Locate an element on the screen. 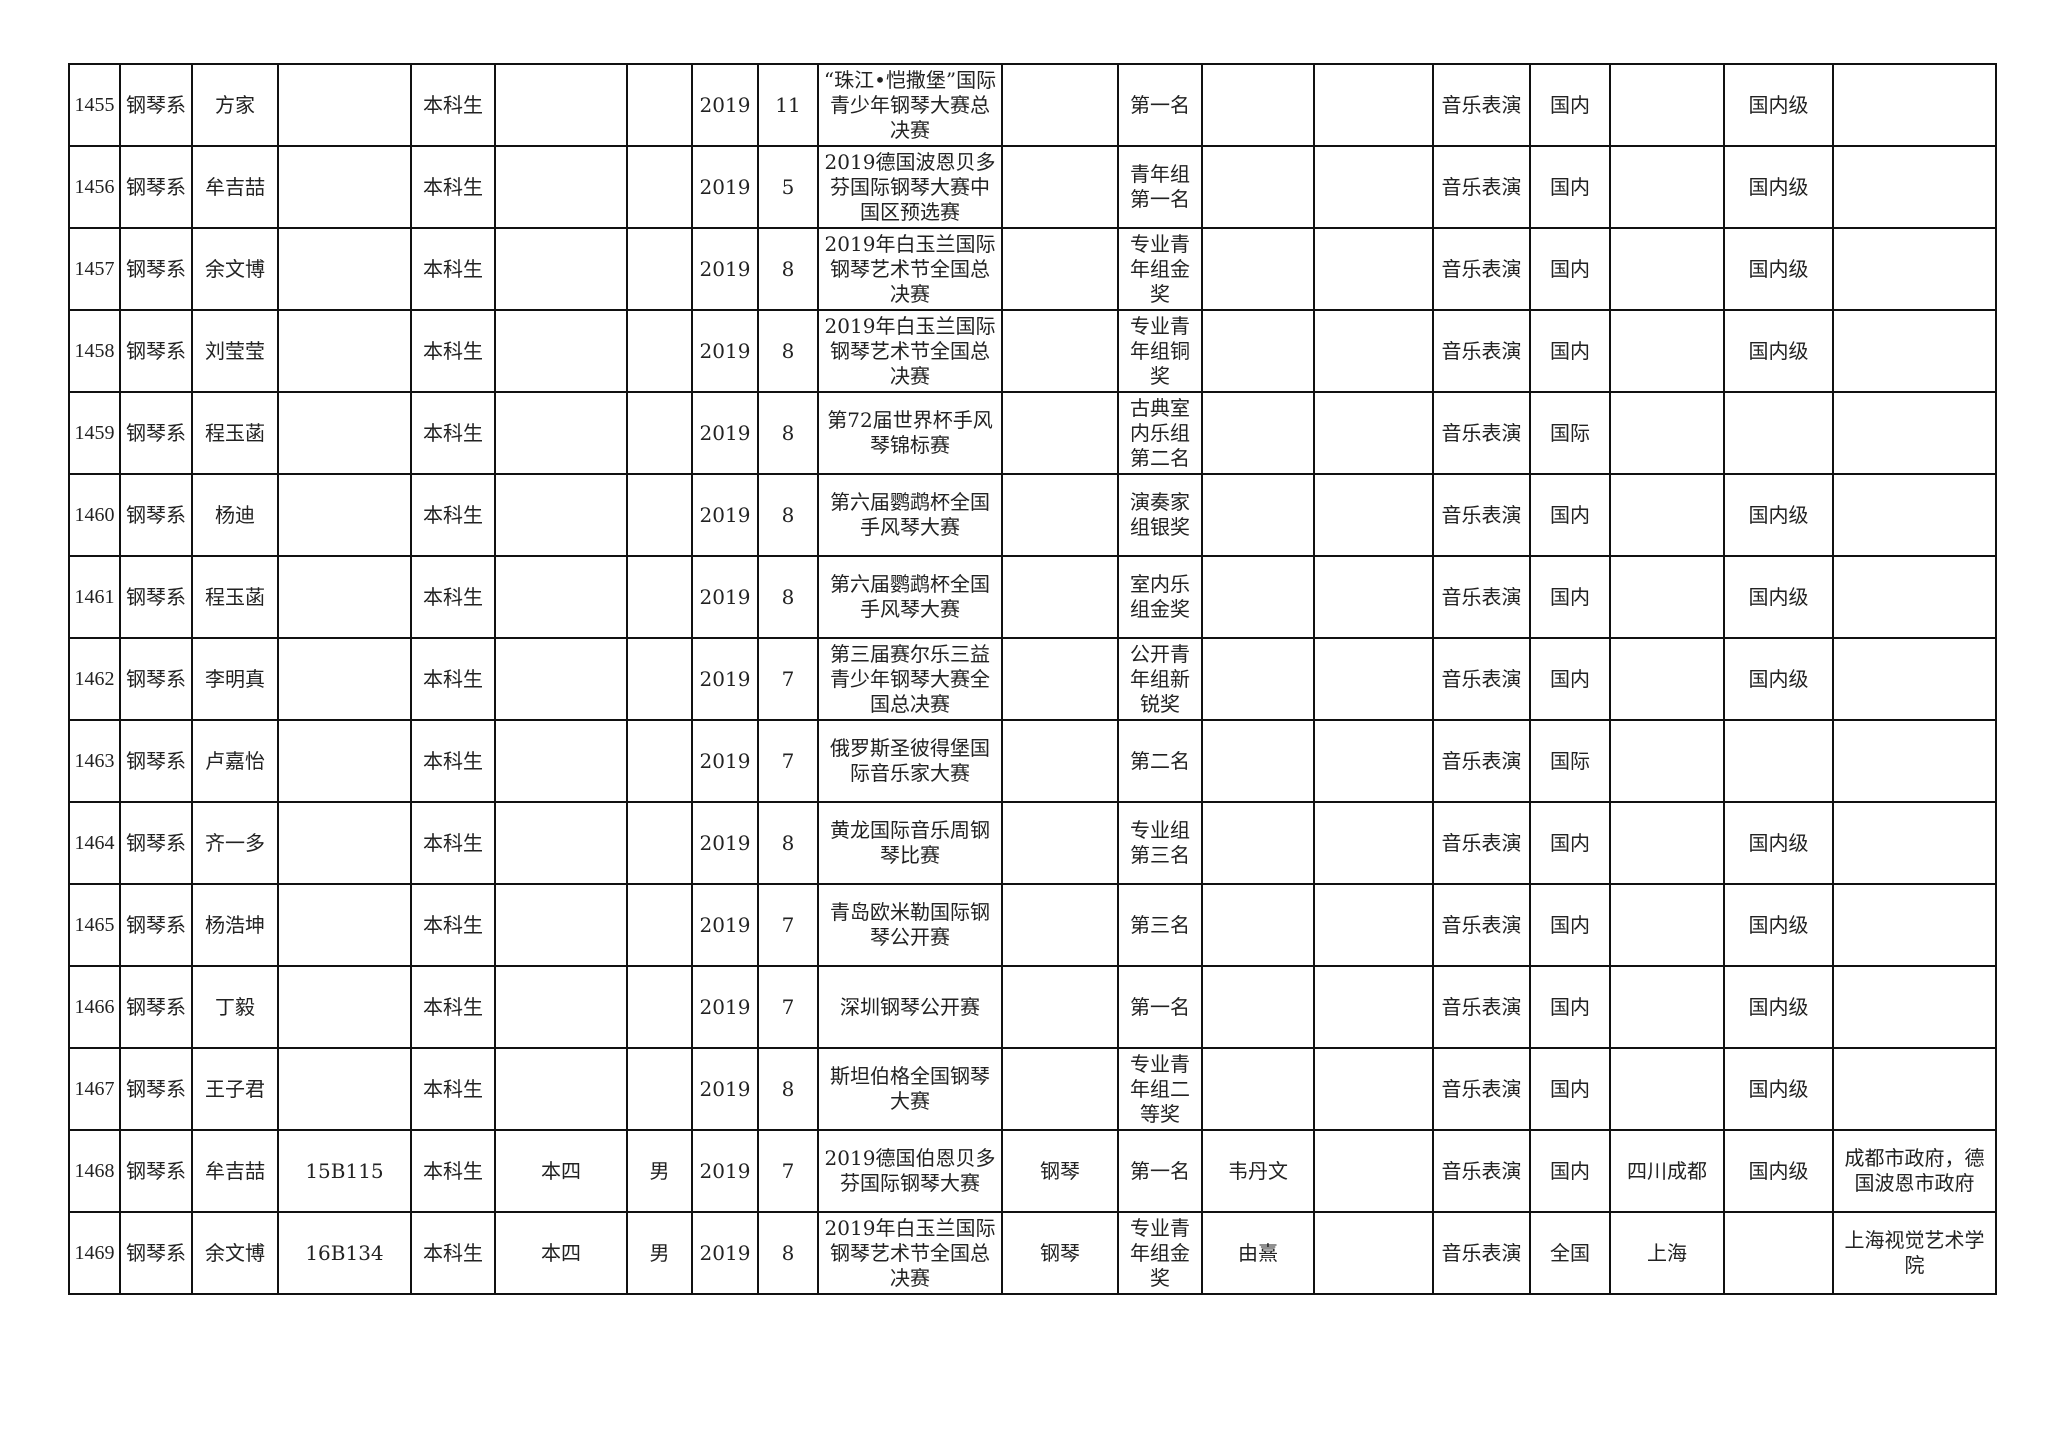  table-row: 1466 钢琴系 丁毅 本科生 2019 7 深圳钢琴公开赛 第一名 音乐表演 国内 国内级 is located at coordinates (1032, 1007).